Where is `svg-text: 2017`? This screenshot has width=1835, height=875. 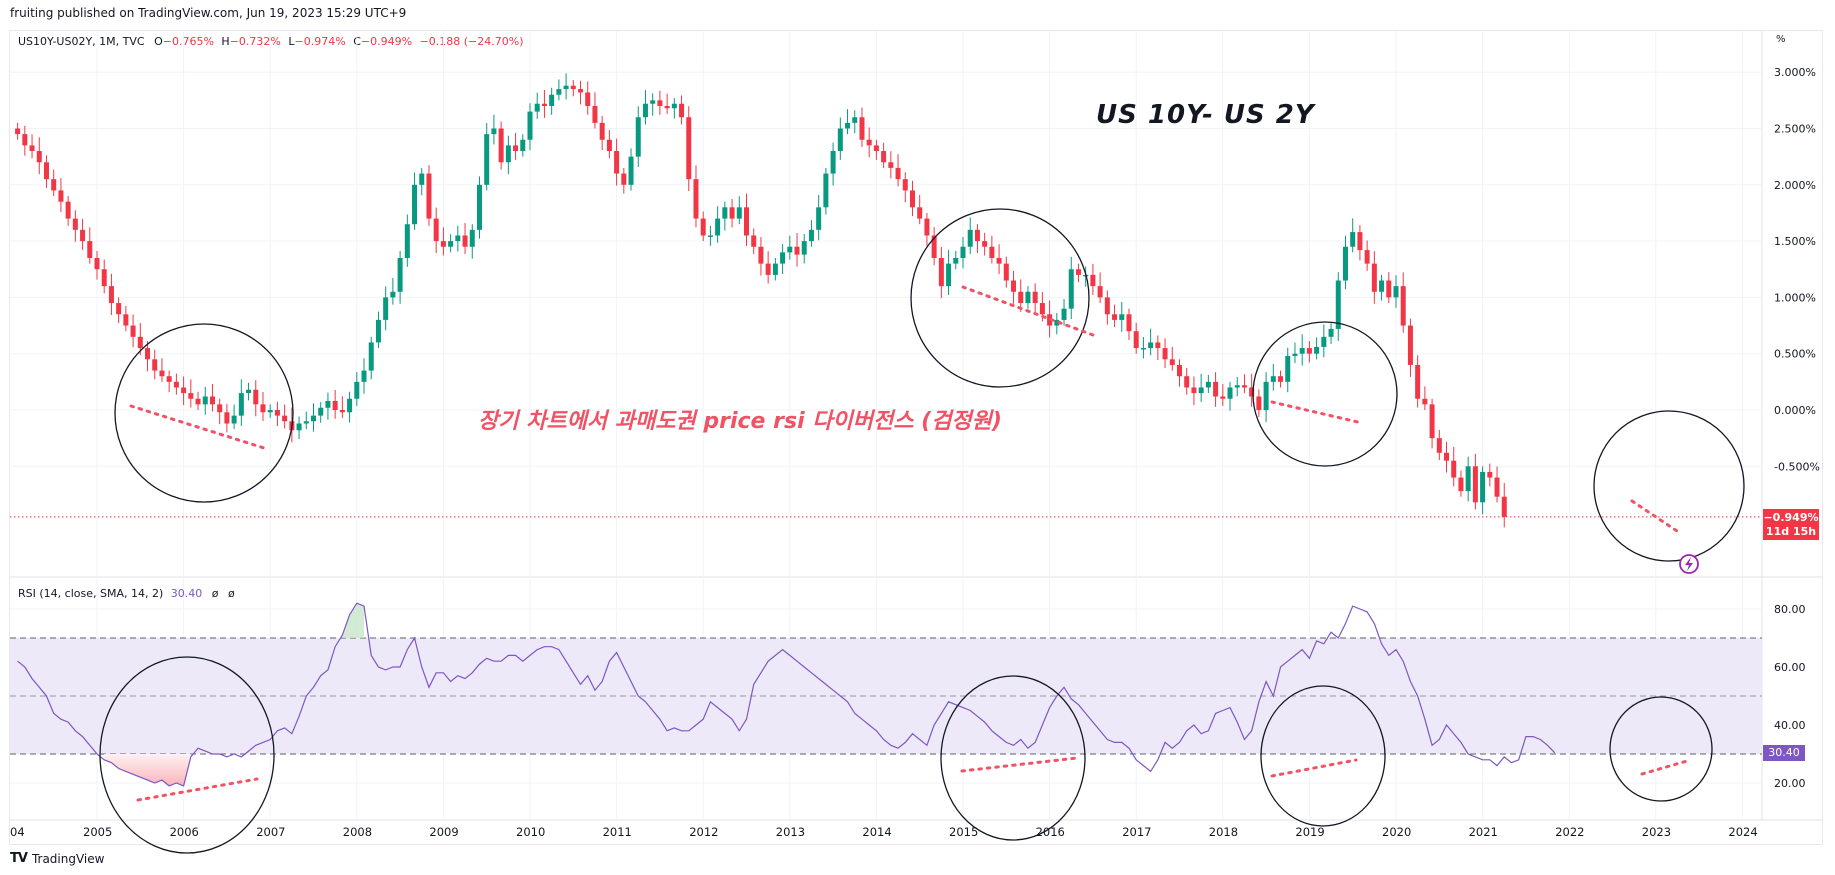
svg-text: 2017 is located at coordinates (1136, 832).